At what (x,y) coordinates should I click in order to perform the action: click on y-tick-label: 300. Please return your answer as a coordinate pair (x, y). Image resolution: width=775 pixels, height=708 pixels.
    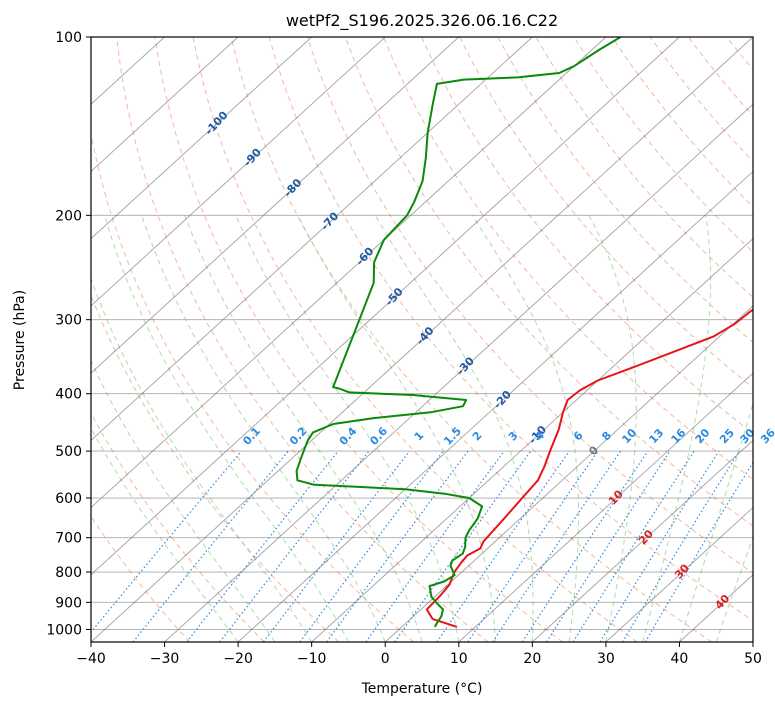
    Looking at the image, I should click on (68, 321).